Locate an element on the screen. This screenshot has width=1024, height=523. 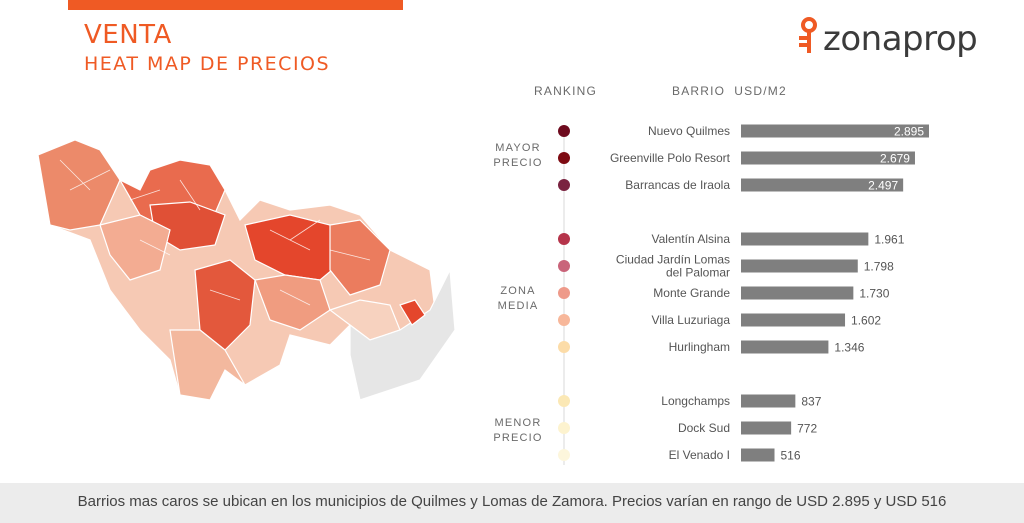
top-accent-bar is located at coordinates (235, 5).